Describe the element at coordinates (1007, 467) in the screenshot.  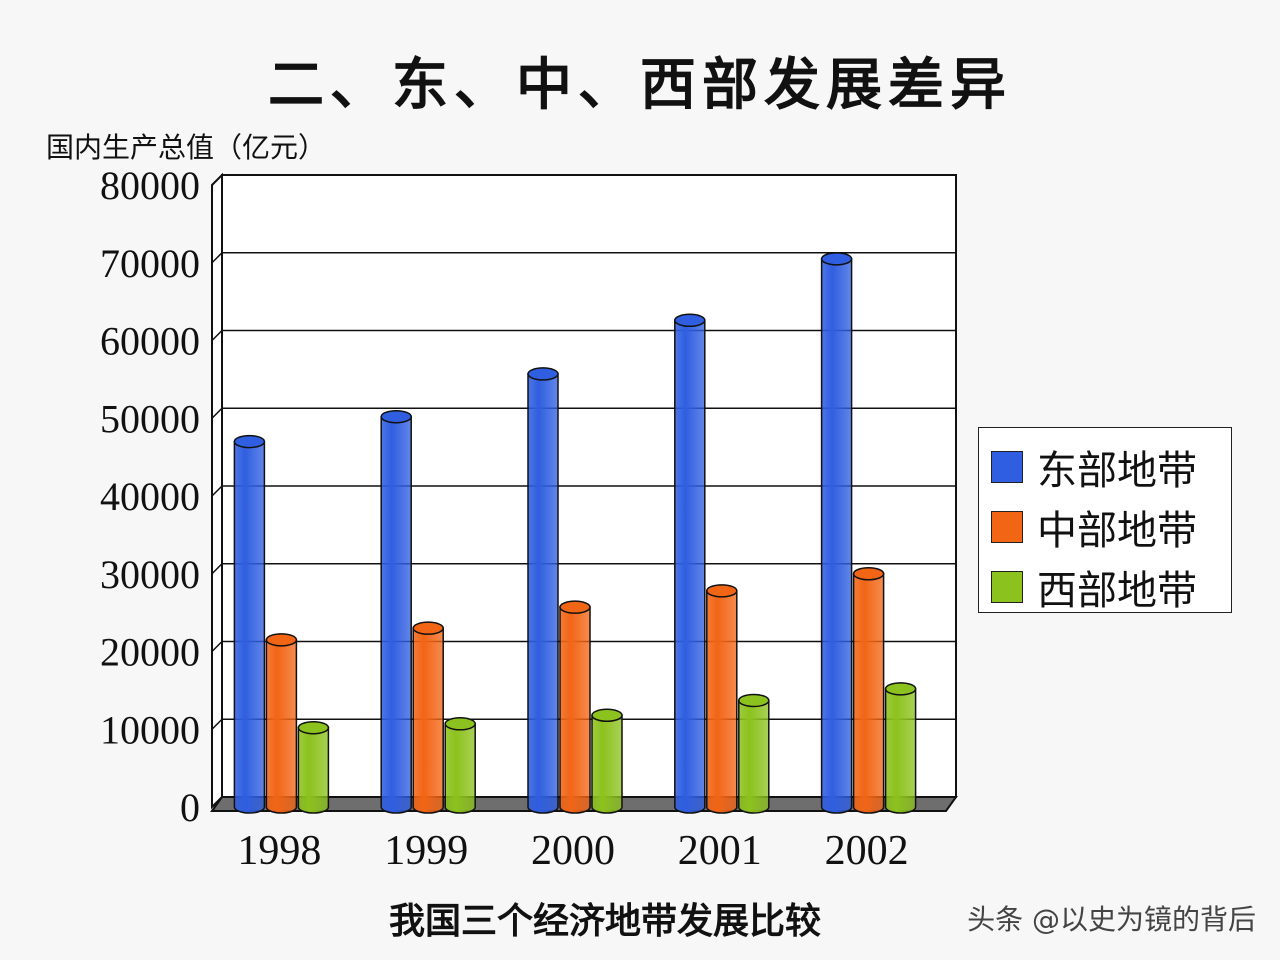
I see `legend-swatch-east` at that location.